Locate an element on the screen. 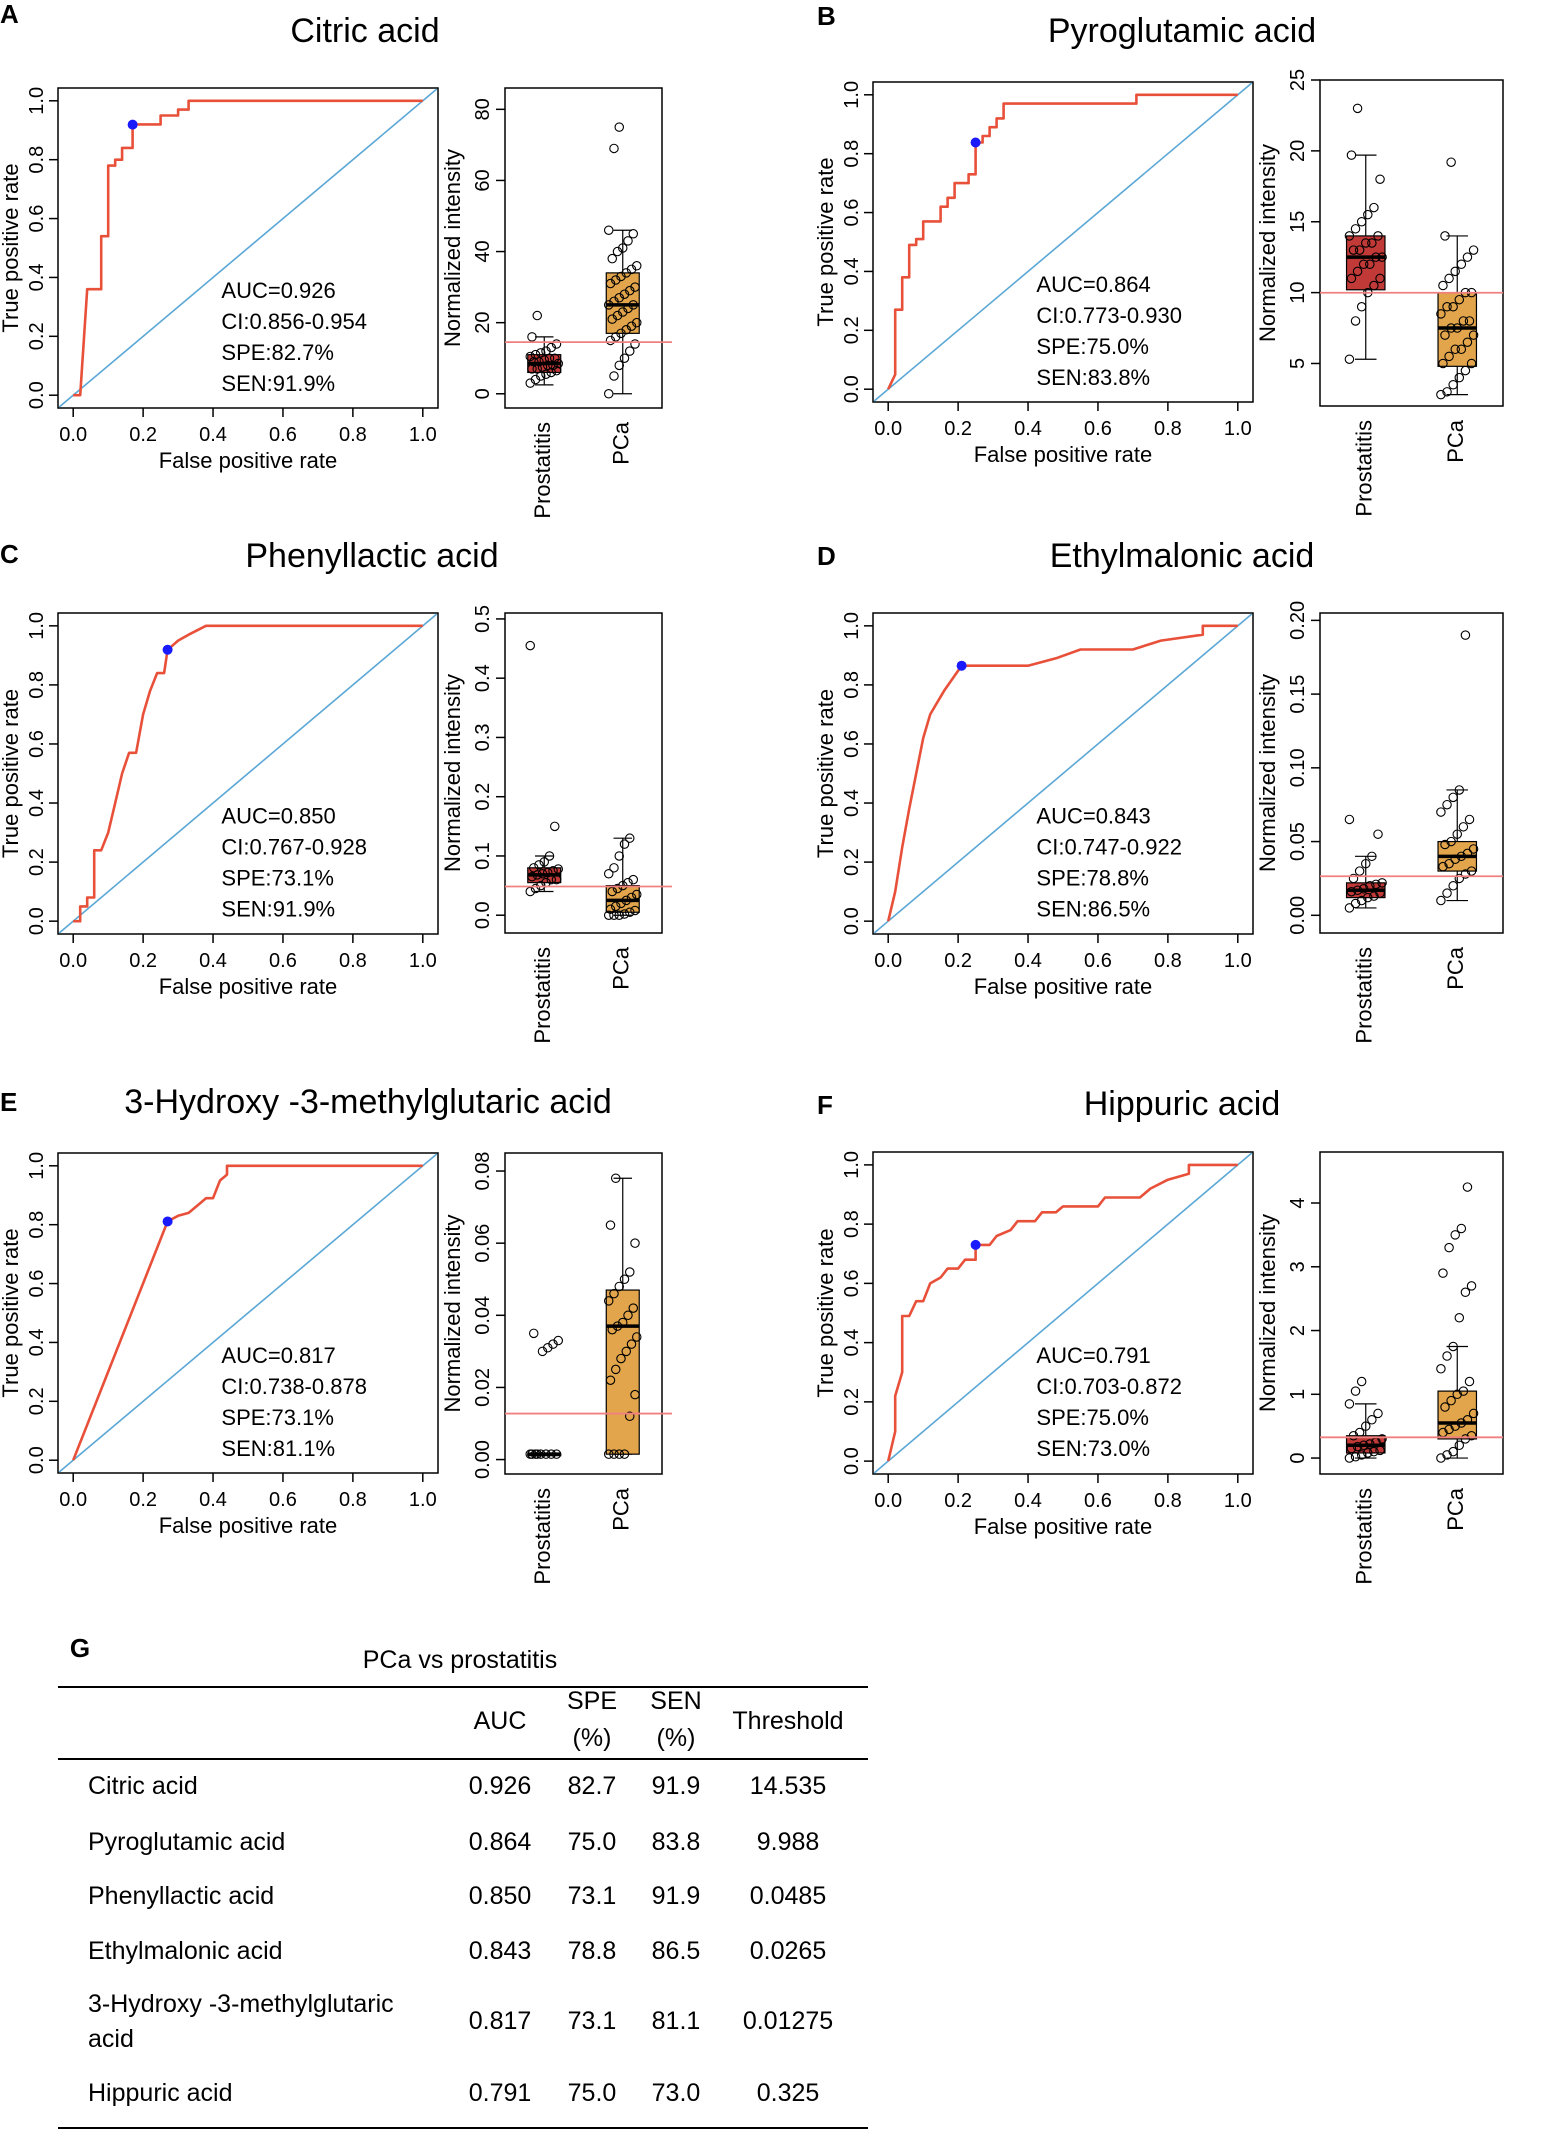 The image size is (1547, 2134). y-tick-label: 0.8 is located at coordinates (852, 685).